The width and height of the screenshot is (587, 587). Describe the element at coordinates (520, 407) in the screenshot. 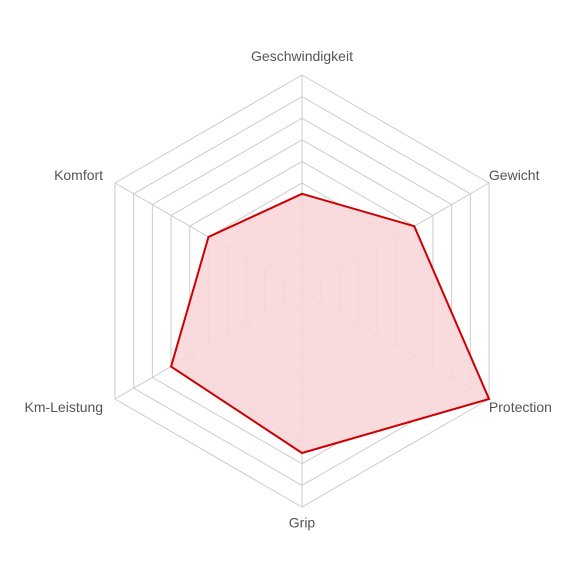

I see `axis-label-protection: Protection` at that location.